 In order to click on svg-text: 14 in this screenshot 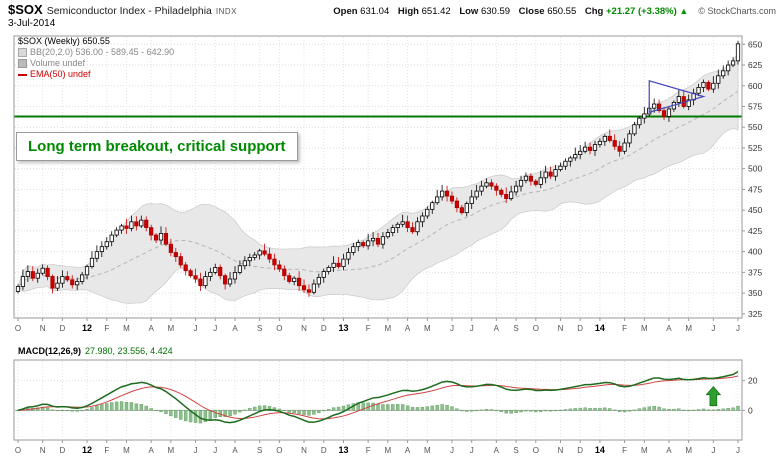, I will do `click(600, 450)`.